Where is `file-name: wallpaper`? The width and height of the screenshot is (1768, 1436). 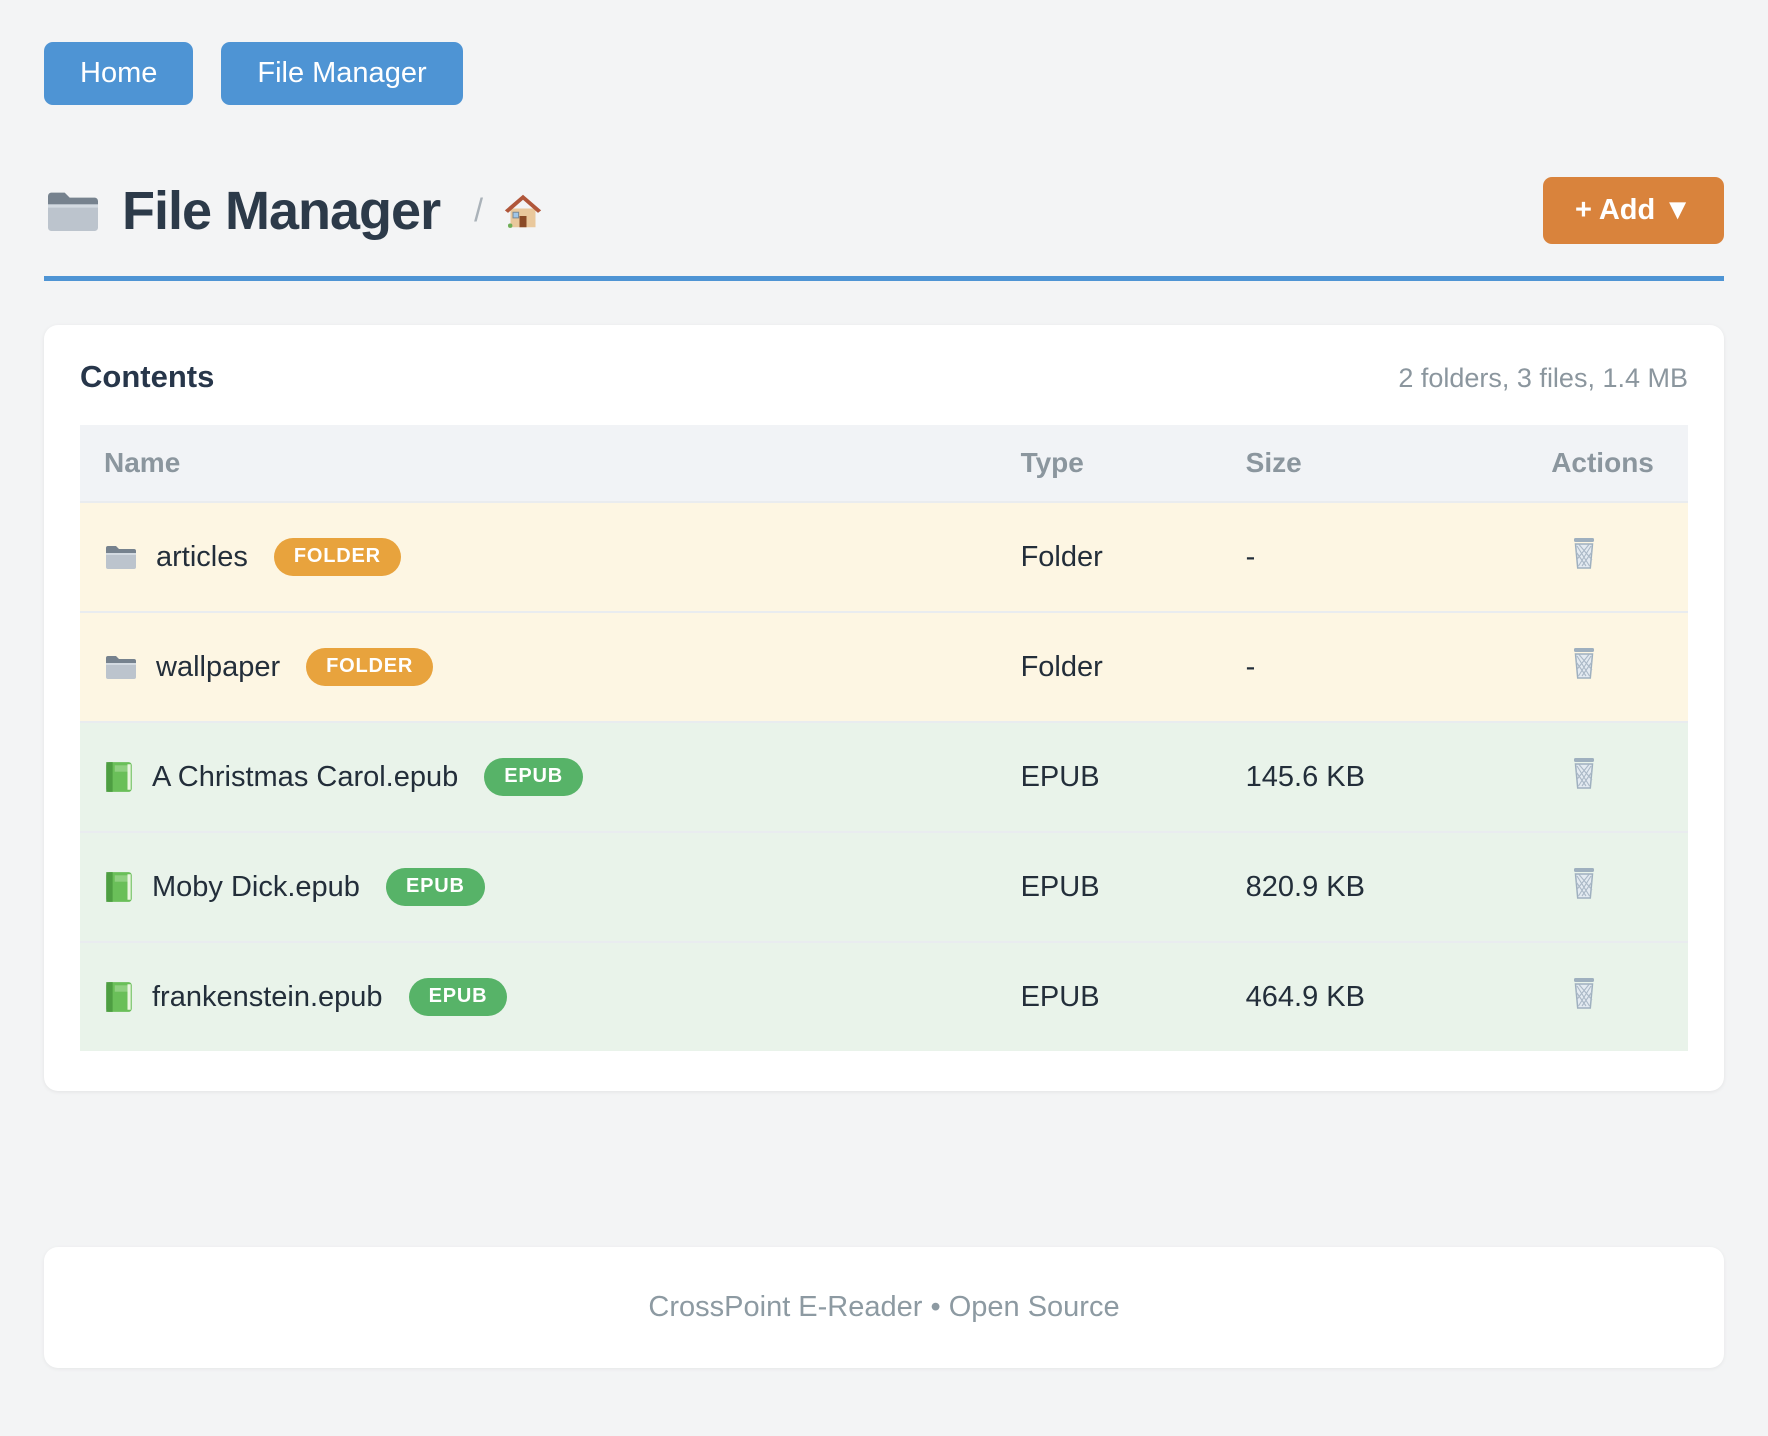
file-name: wallpaper is located at coordinates (218, 666).